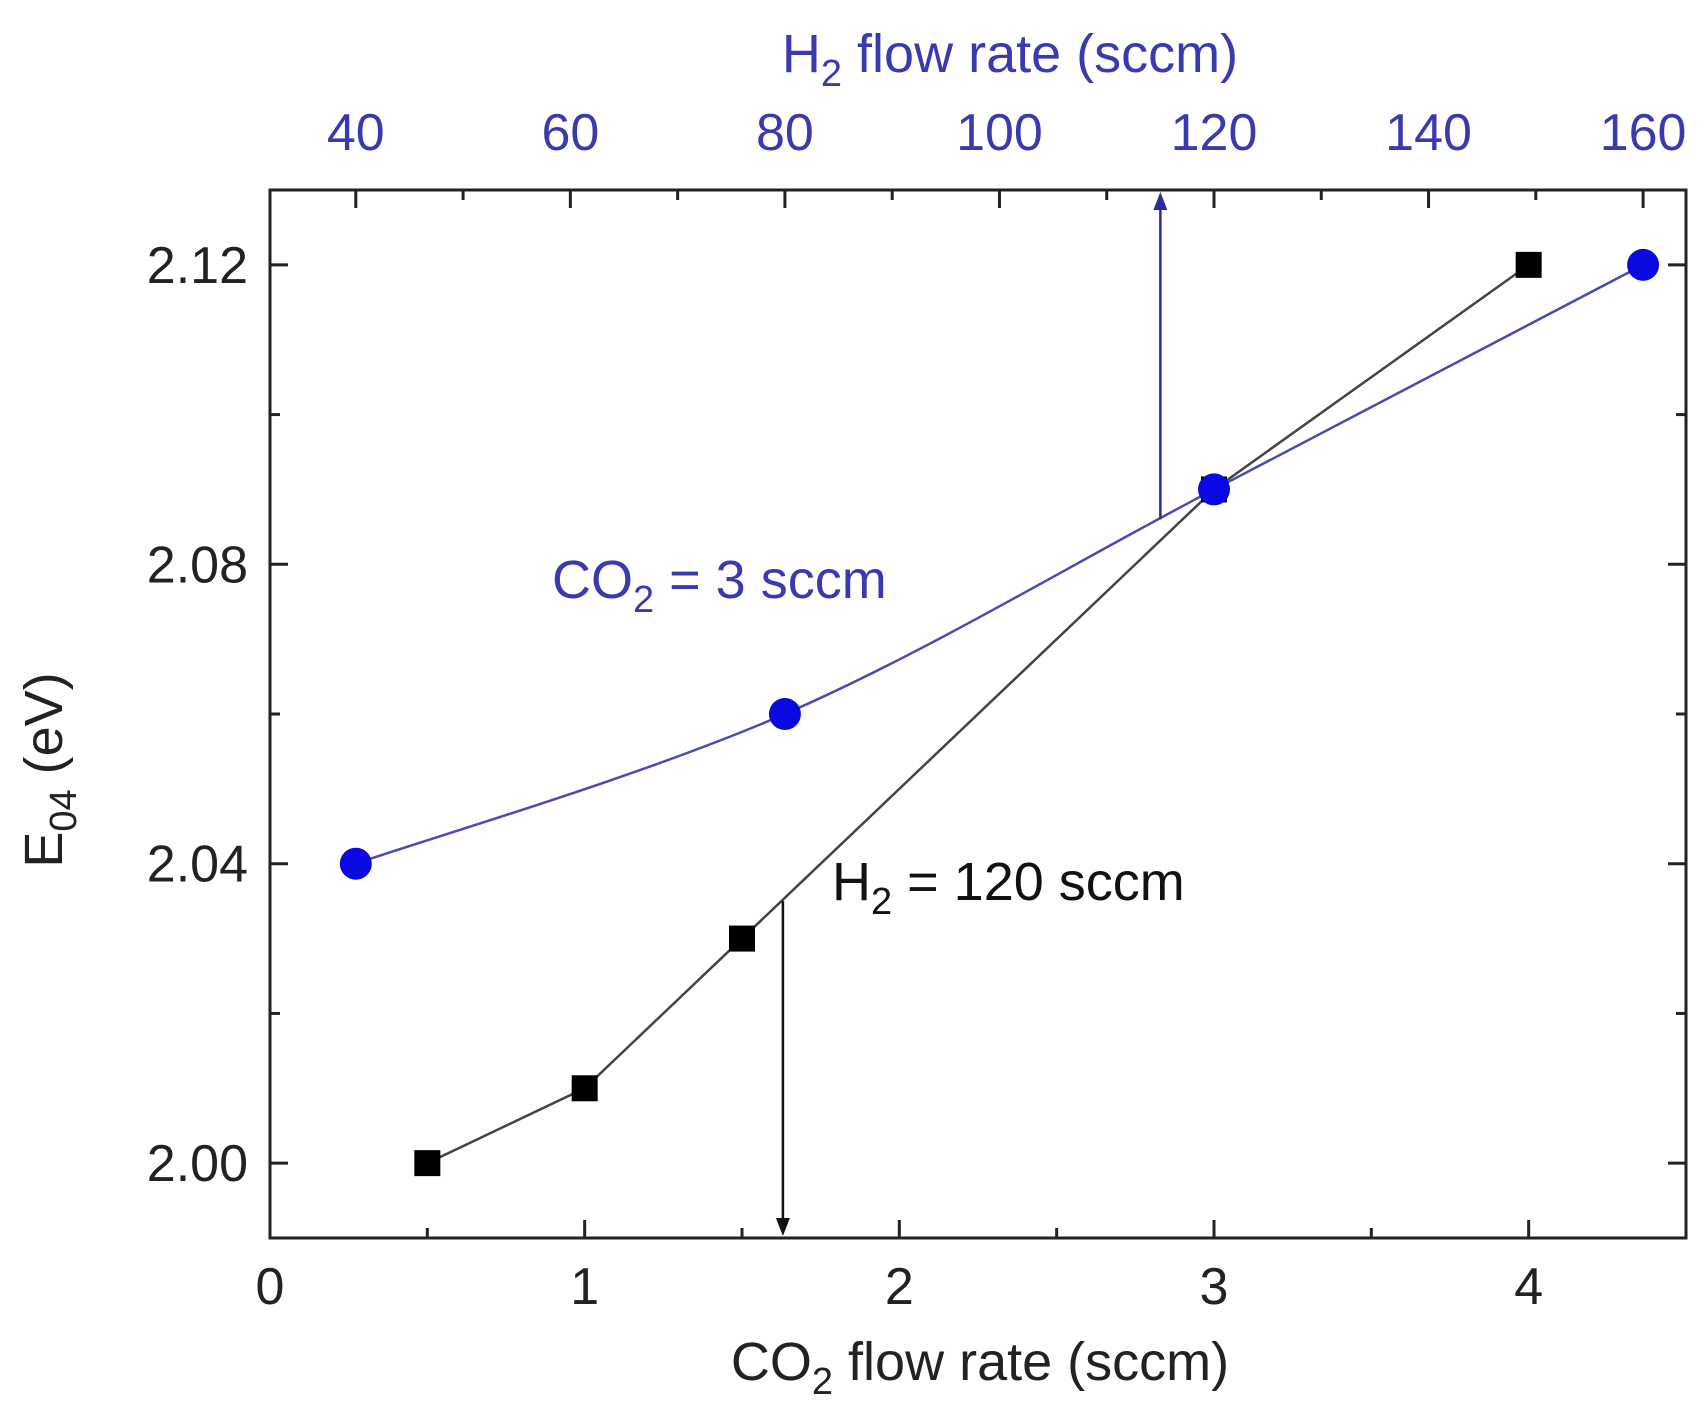  What do you see at coordinates (785, 133) in the screenshot?
I see `top-tick-label: 80` at bounding box center [785, 133].